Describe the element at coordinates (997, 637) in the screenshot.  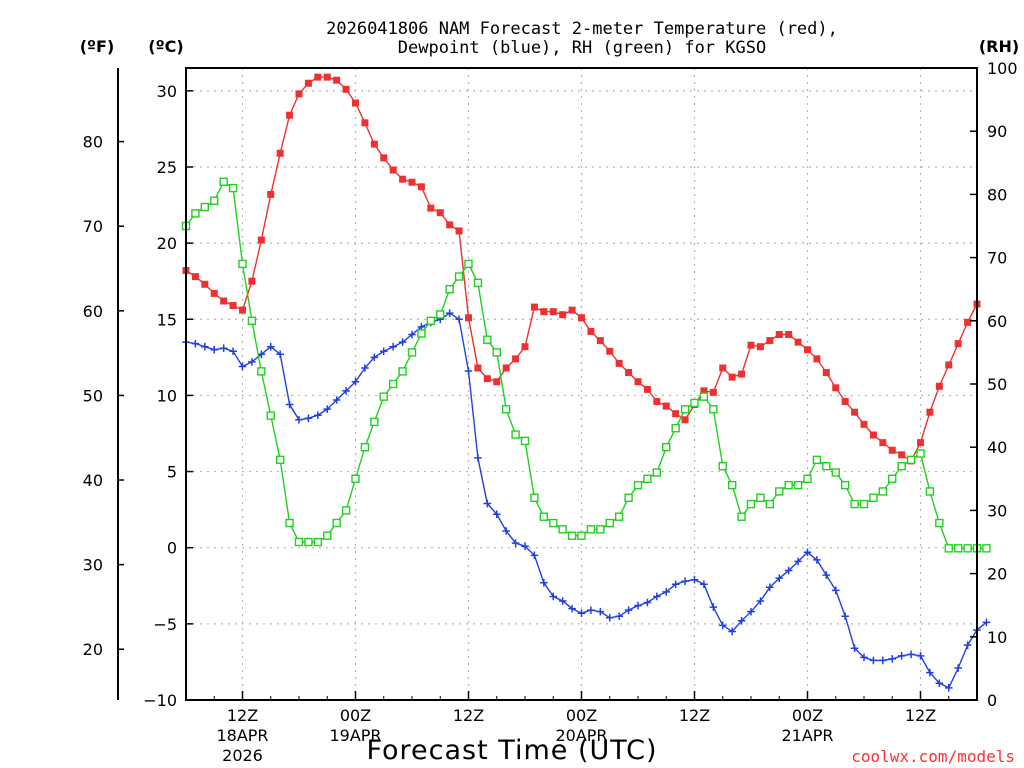
I see `rh-tick-label: 10` at that location.